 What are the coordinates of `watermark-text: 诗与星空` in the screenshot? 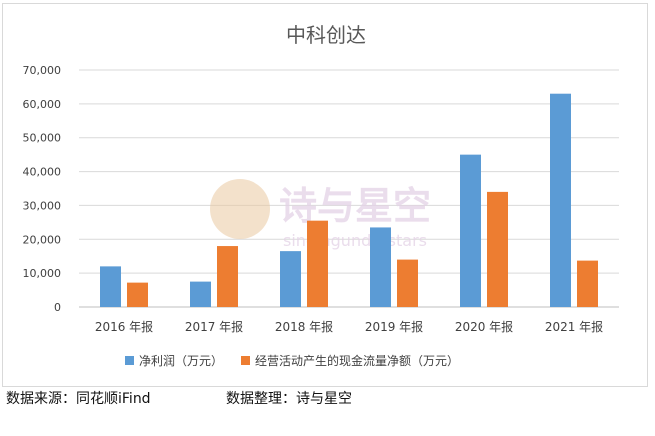 It's located at (355, 206).